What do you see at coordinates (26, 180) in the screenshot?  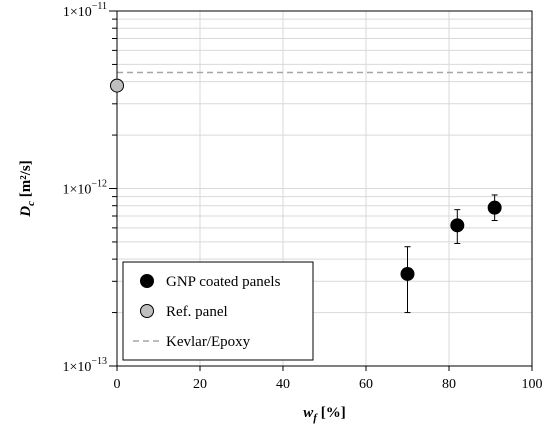 I see `y-axis-title-unit: [m²/s]` at bounding box center [26, 180].